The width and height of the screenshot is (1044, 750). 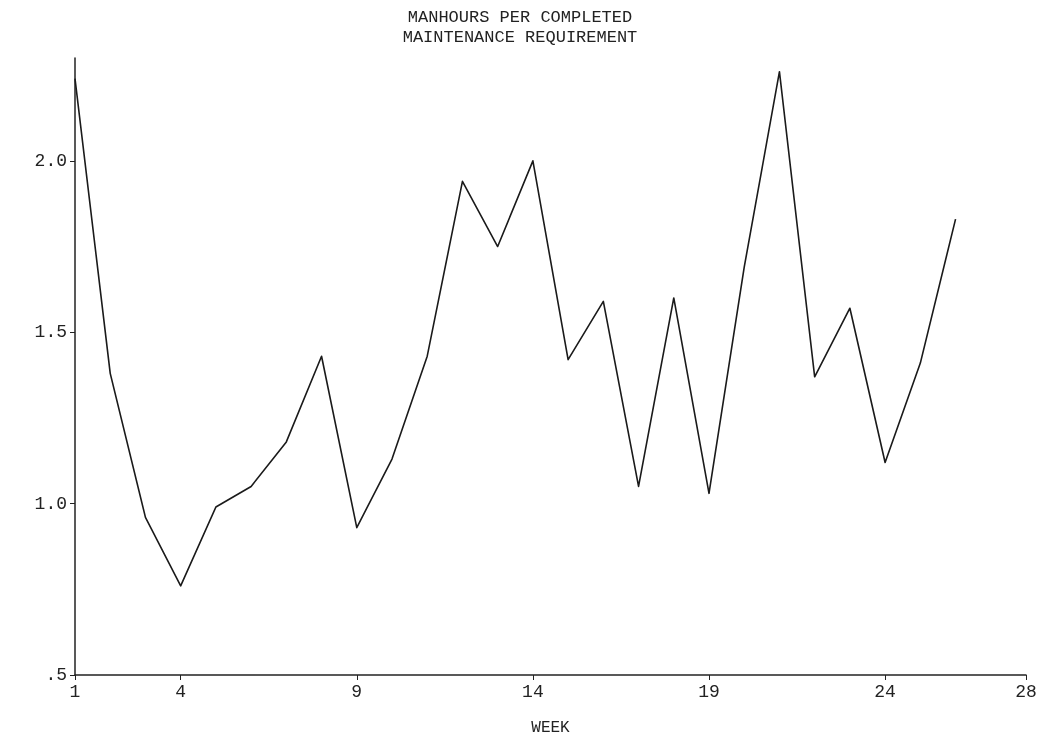 I want to click on chart-title: MANHOURS PER COMPLETED MAINTENANCE REQUIREMENT, so click(x=520, y=27).